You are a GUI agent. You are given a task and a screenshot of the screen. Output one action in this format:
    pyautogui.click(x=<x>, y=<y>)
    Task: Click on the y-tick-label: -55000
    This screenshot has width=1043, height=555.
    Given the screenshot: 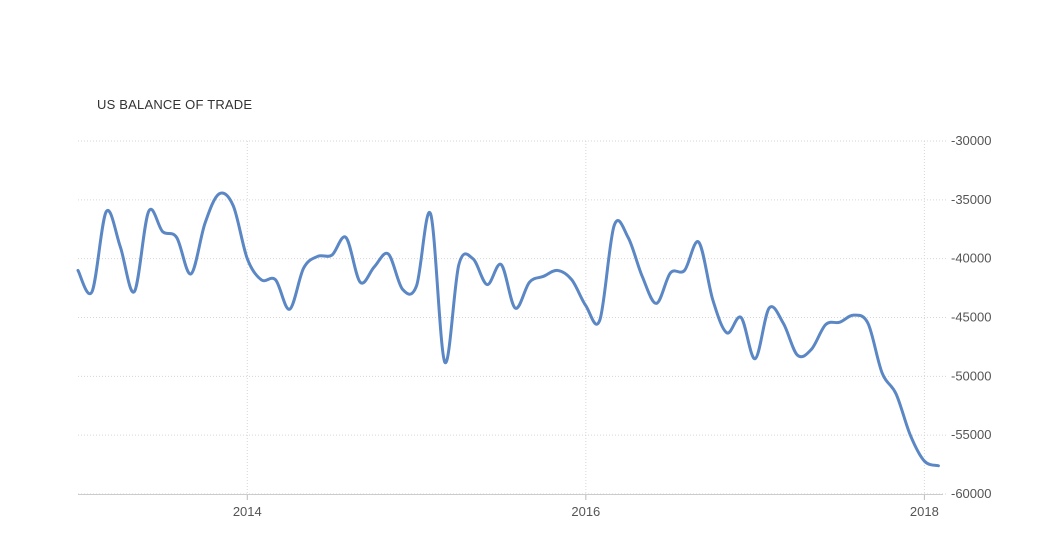 What is the action you would take?
    pyautogui.click(x=971, y=434)
    